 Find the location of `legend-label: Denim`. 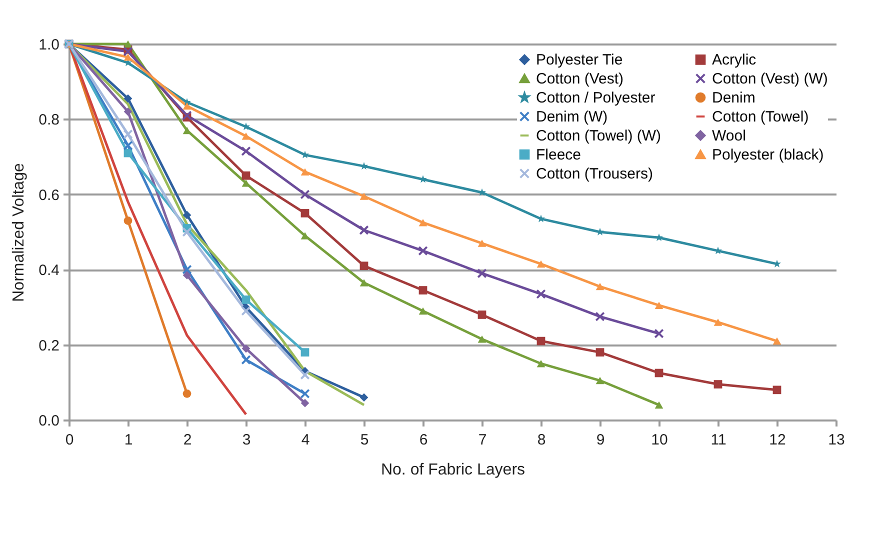

legend-label: Denim is located at coordinates (734, 98).